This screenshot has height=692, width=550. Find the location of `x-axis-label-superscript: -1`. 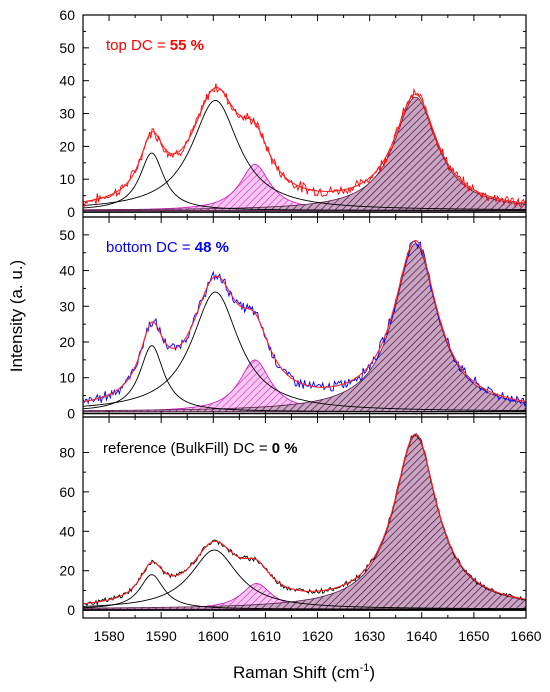

x-axis-label-superscript: -1 is located at coordinates (365, 668).